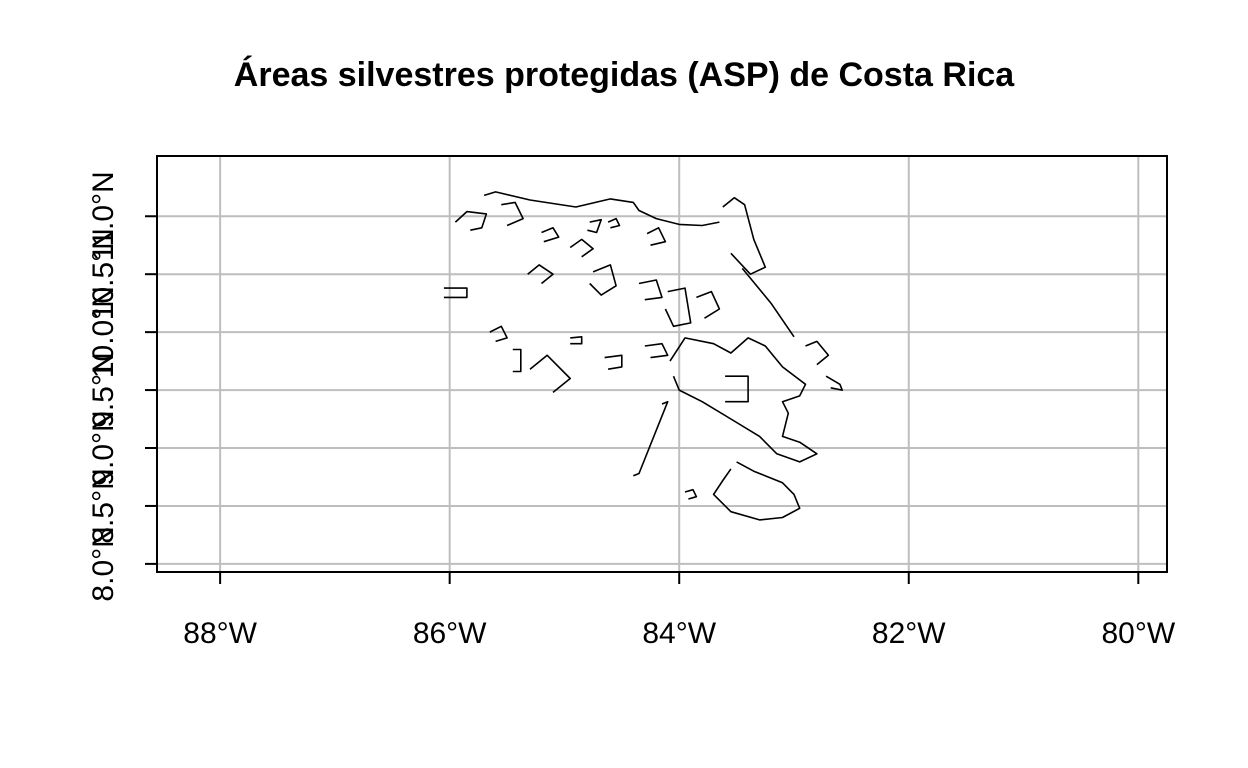 Image resolution: width=1248 pixels, height=768 pixels. I want to click on y-tick-label: 8.0°N, so click(103, 563).